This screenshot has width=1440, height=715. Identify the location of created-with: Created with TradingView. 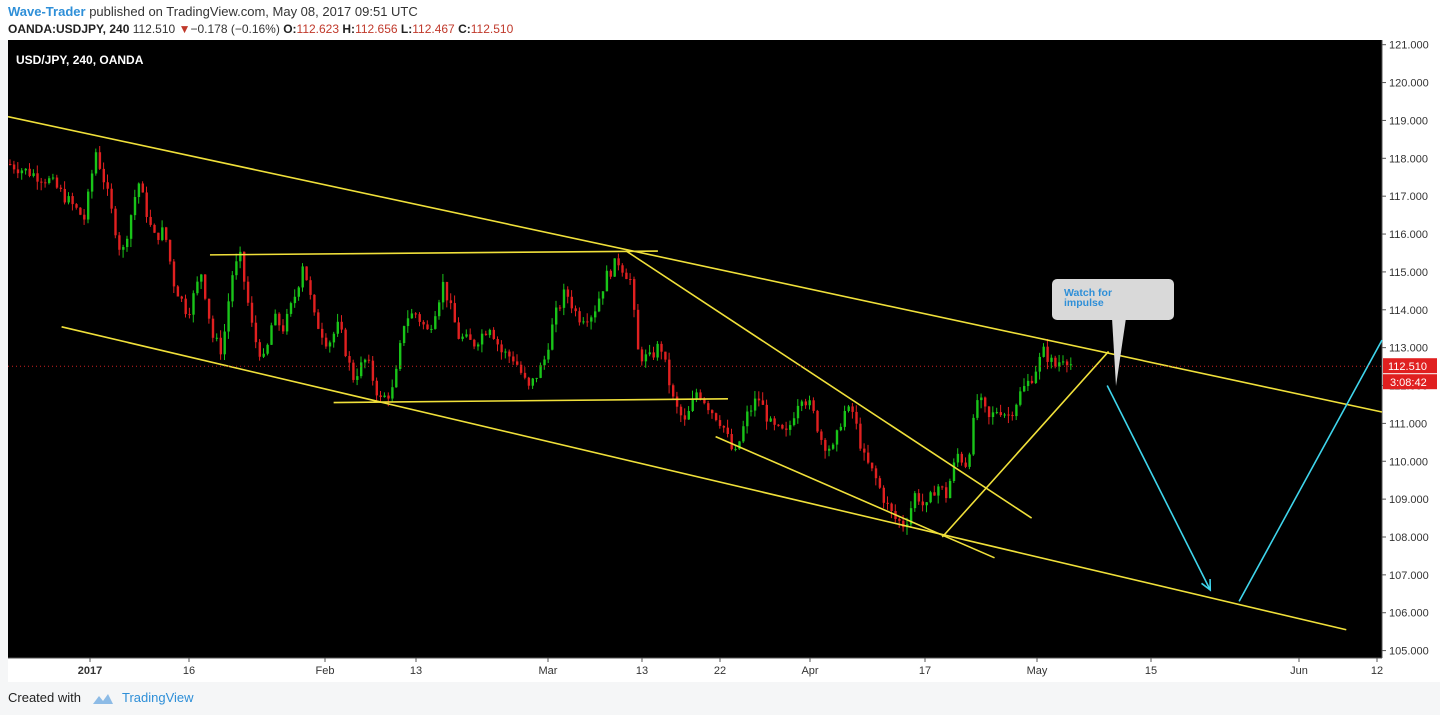
(101, 698).